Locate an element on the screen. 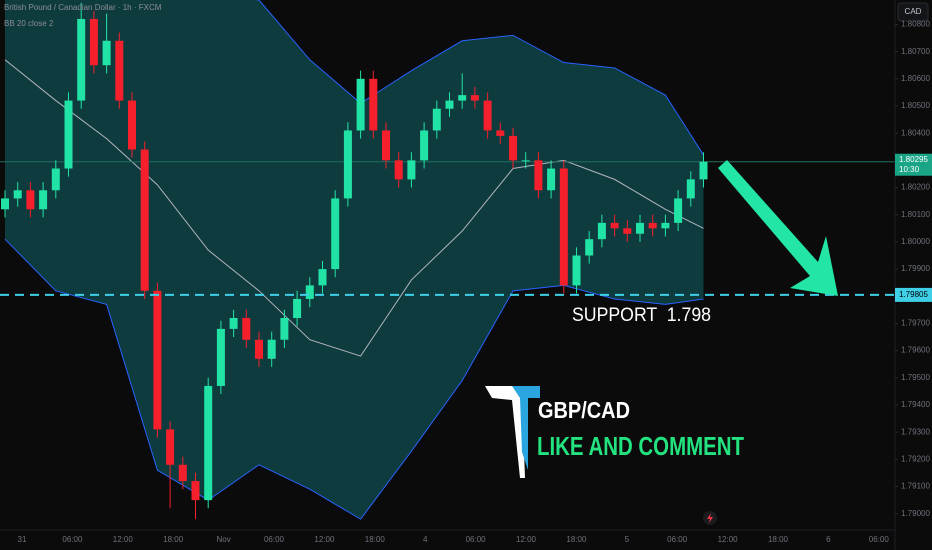  y-tick-label: 1.80600 is located at coordinates (915, 78).